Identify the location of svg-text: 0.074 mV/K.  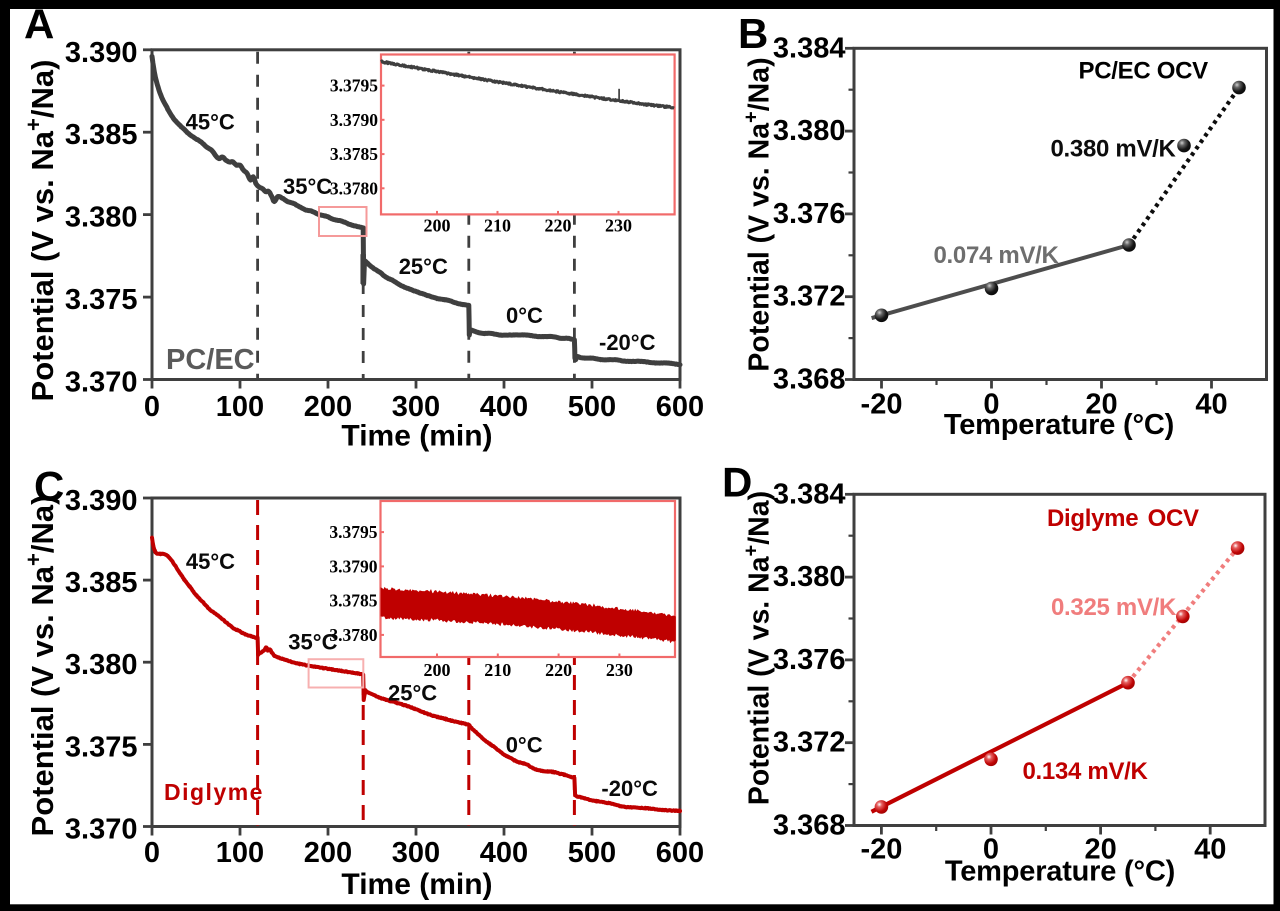
(997, 255).